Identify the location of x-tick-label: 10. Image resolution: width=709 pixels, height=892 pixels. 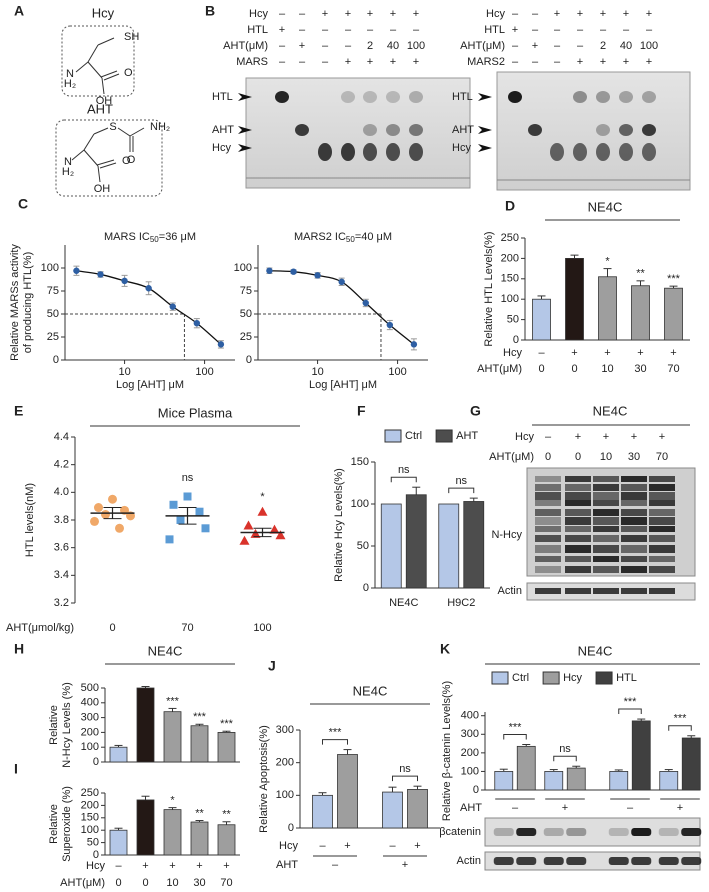
(317, 372).